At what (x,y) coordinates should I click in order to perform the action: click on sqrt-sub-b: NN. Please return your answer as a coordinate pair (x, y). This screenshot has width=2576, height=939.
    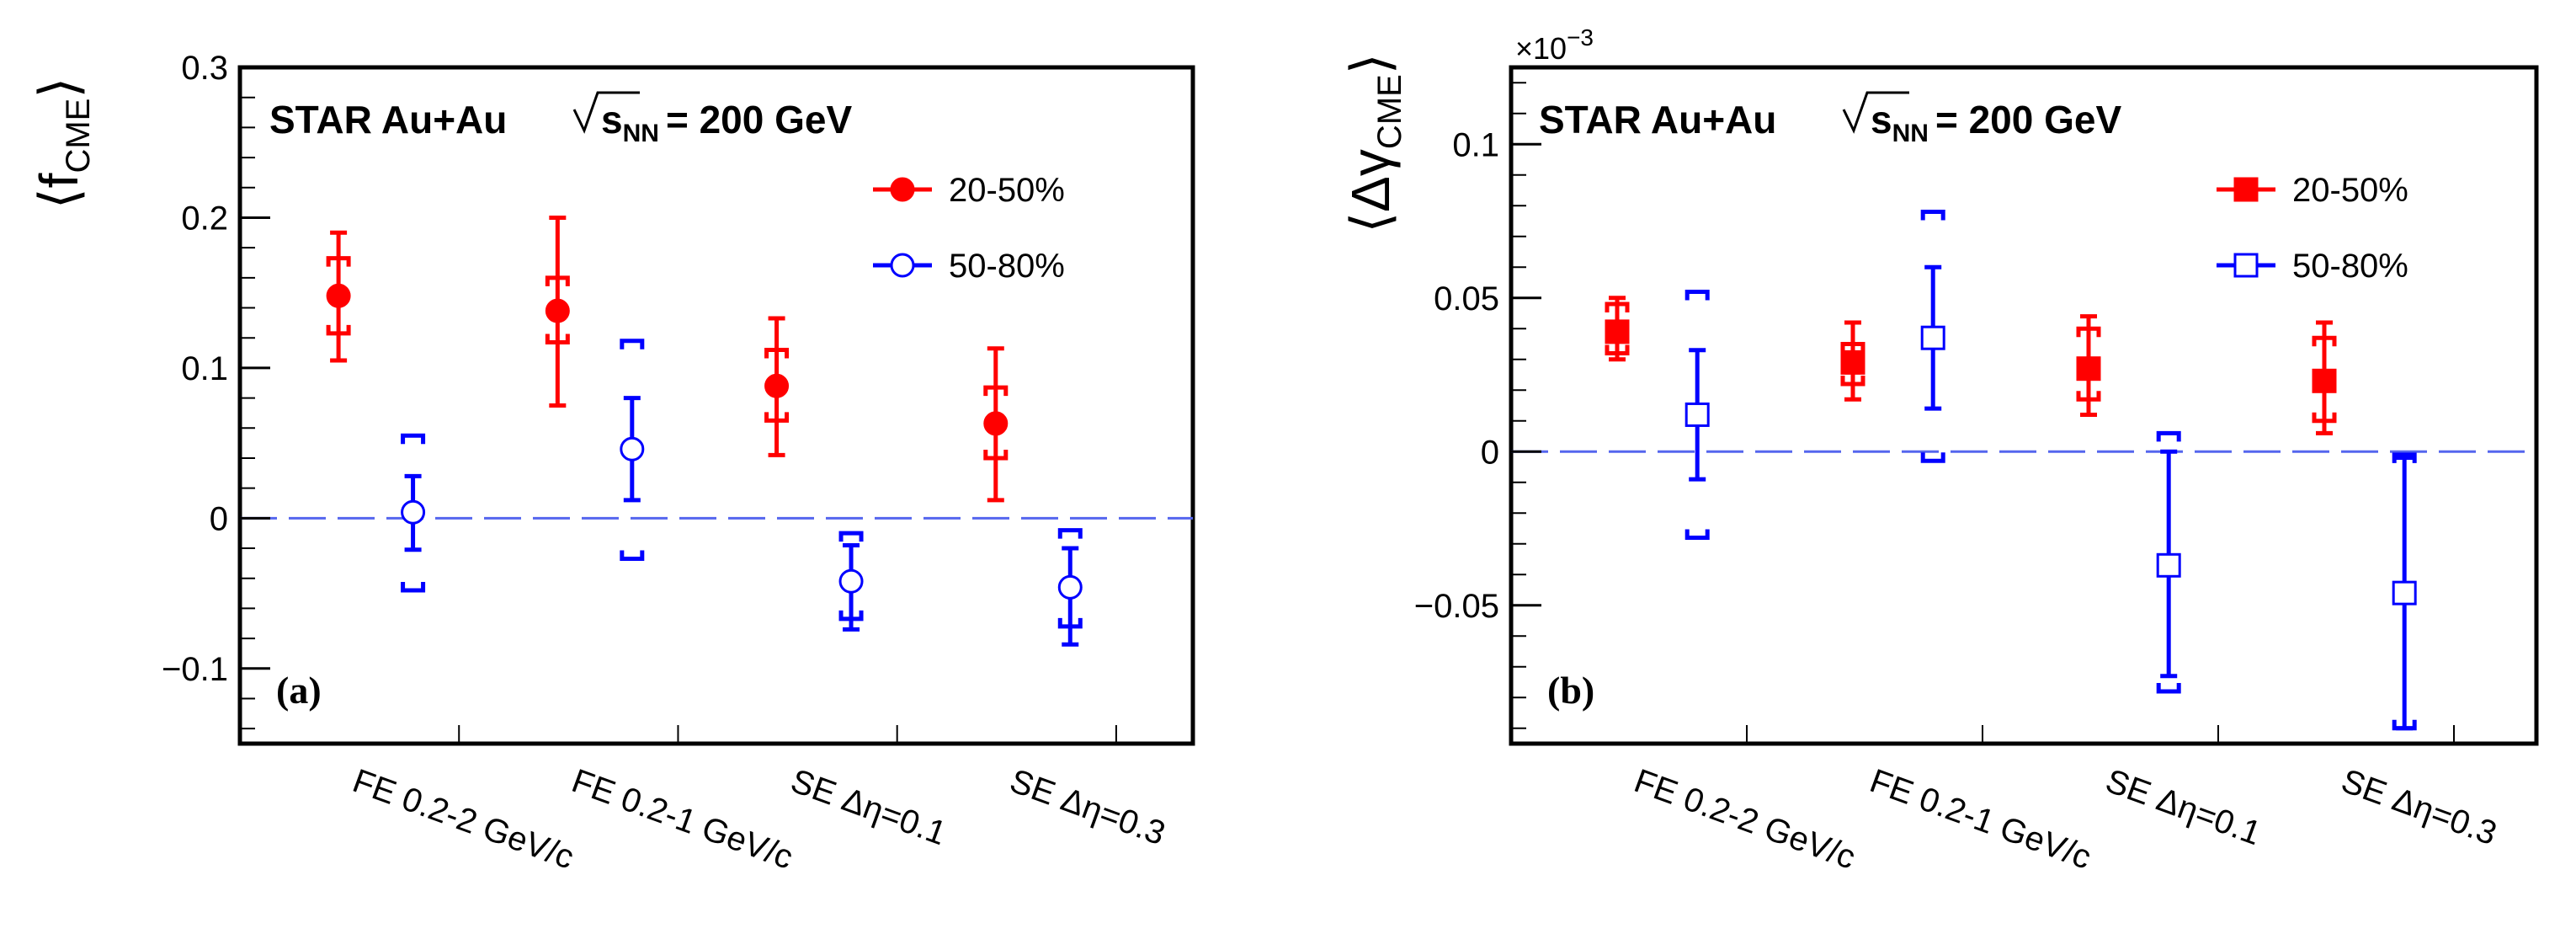
    Looking at the image, I should click on (1910, 133).